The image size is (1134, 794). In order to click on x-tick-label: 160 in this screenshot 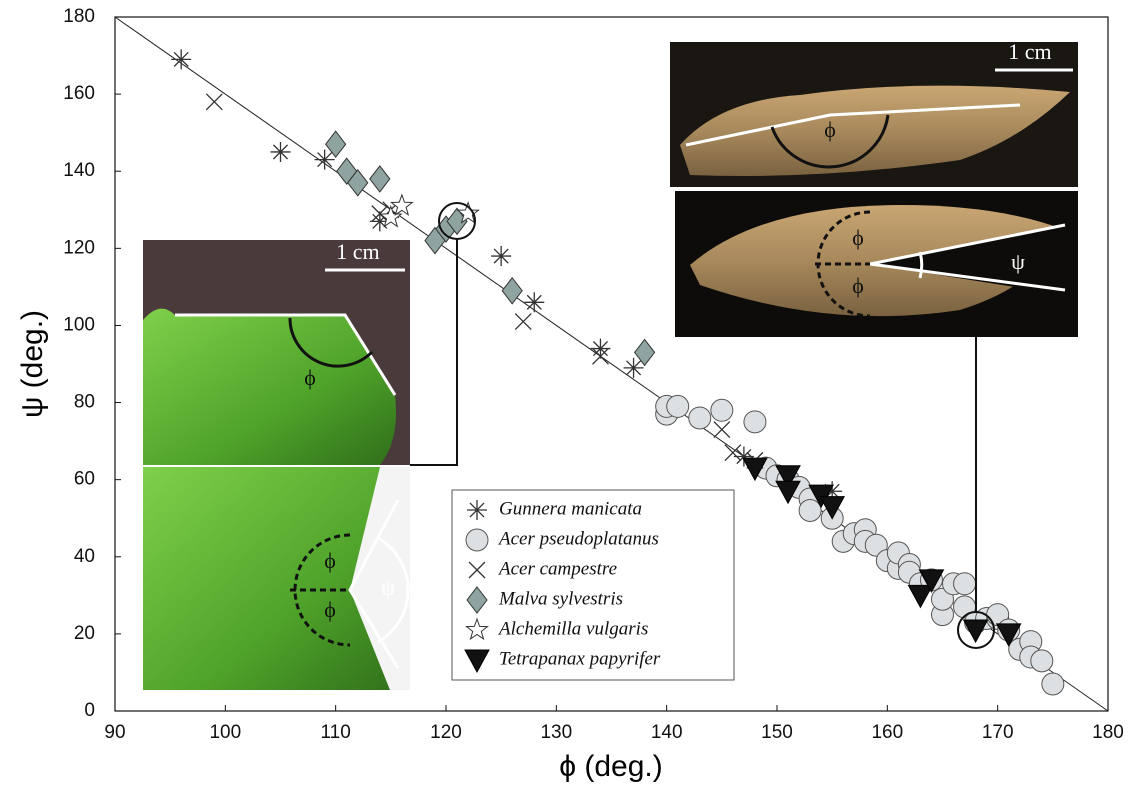, I will do `click(887, 732)`.